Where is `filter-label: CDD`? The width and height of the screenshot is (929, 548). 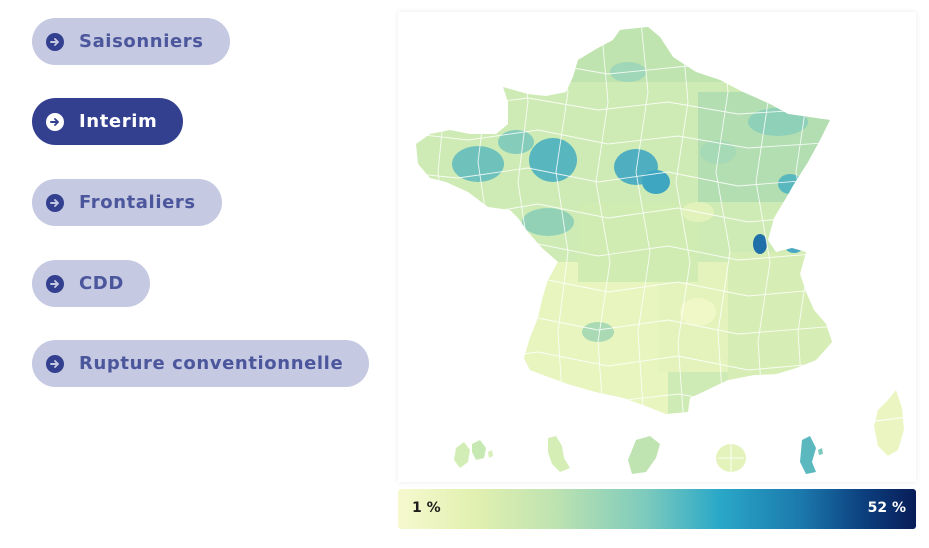 filter-label: CDD is located at coordinates (101, 283).